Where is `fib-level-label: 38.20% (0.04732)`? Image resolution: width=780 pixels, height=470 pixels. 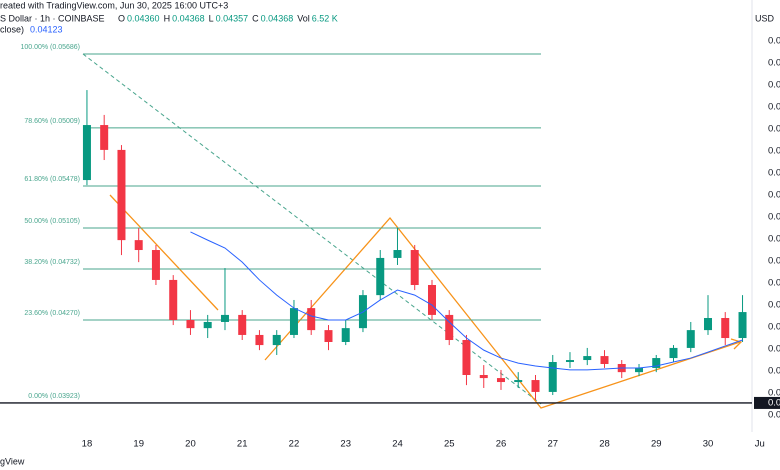 fib-level-label: 38.20% (0.04732) is located at coordinates (52, 262).